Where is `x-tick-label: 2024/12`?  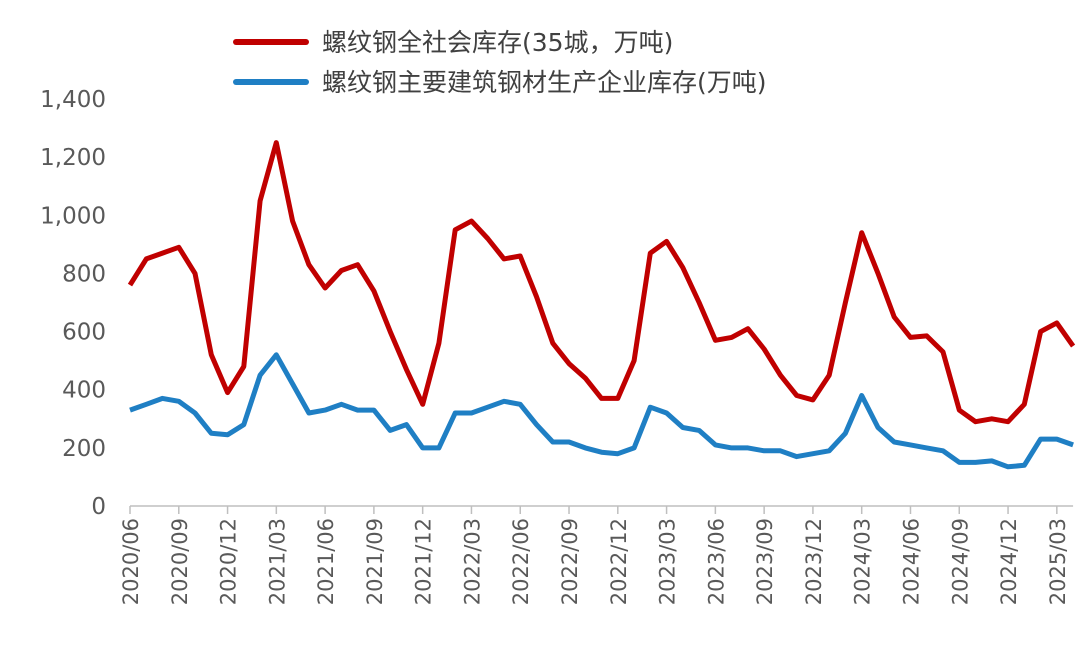 x-tick-label: 2024/12 is located at coordinates (1009, 561).